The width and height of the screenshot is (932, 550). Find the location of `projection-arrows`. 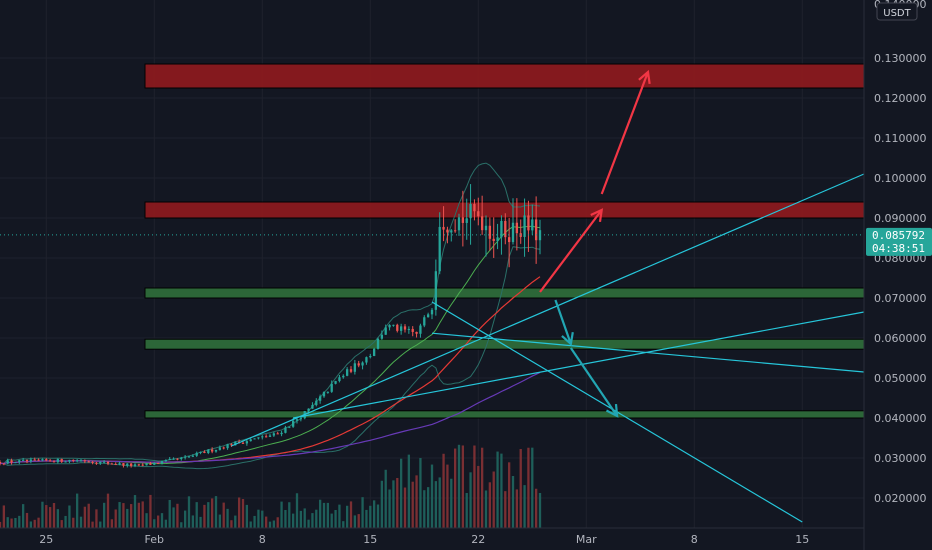

projection-arrows is located at coordinates (595, 243).